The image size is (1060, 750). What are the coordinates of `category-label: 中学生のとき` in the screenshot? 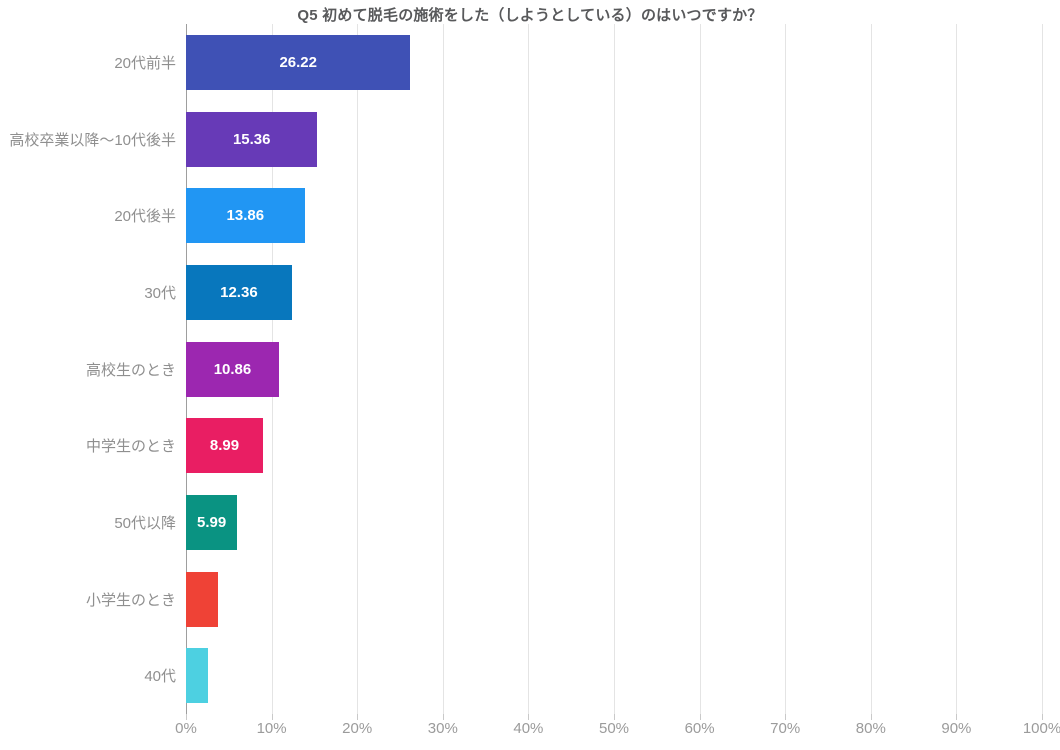 It's located at (130, 447).